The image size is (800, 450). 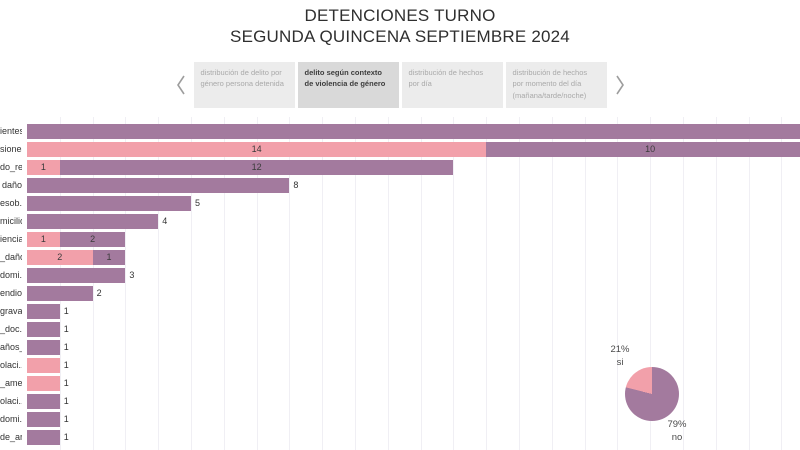 What do you see at coordinates (11, 185) in the screenshot?
I see `category-label: daño` at bounding box center [11, 185].